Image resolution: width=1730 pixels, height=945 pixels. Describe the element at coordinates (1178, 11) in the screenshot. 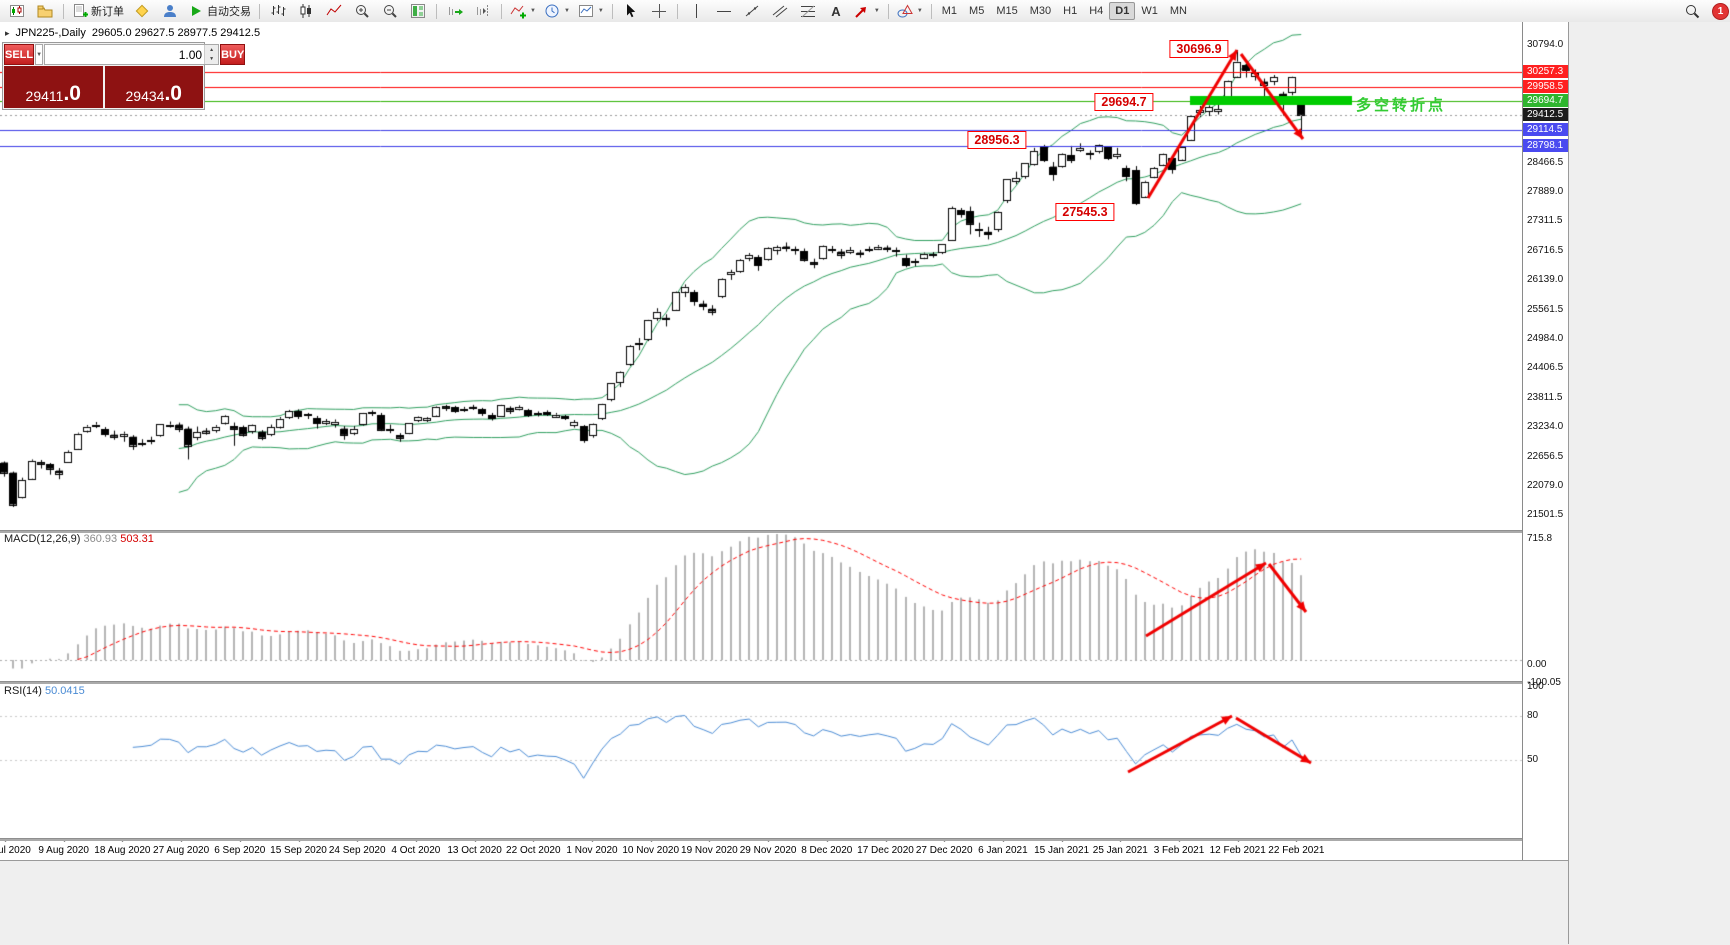

I see `timeframe-mn-button: MN` at that location.